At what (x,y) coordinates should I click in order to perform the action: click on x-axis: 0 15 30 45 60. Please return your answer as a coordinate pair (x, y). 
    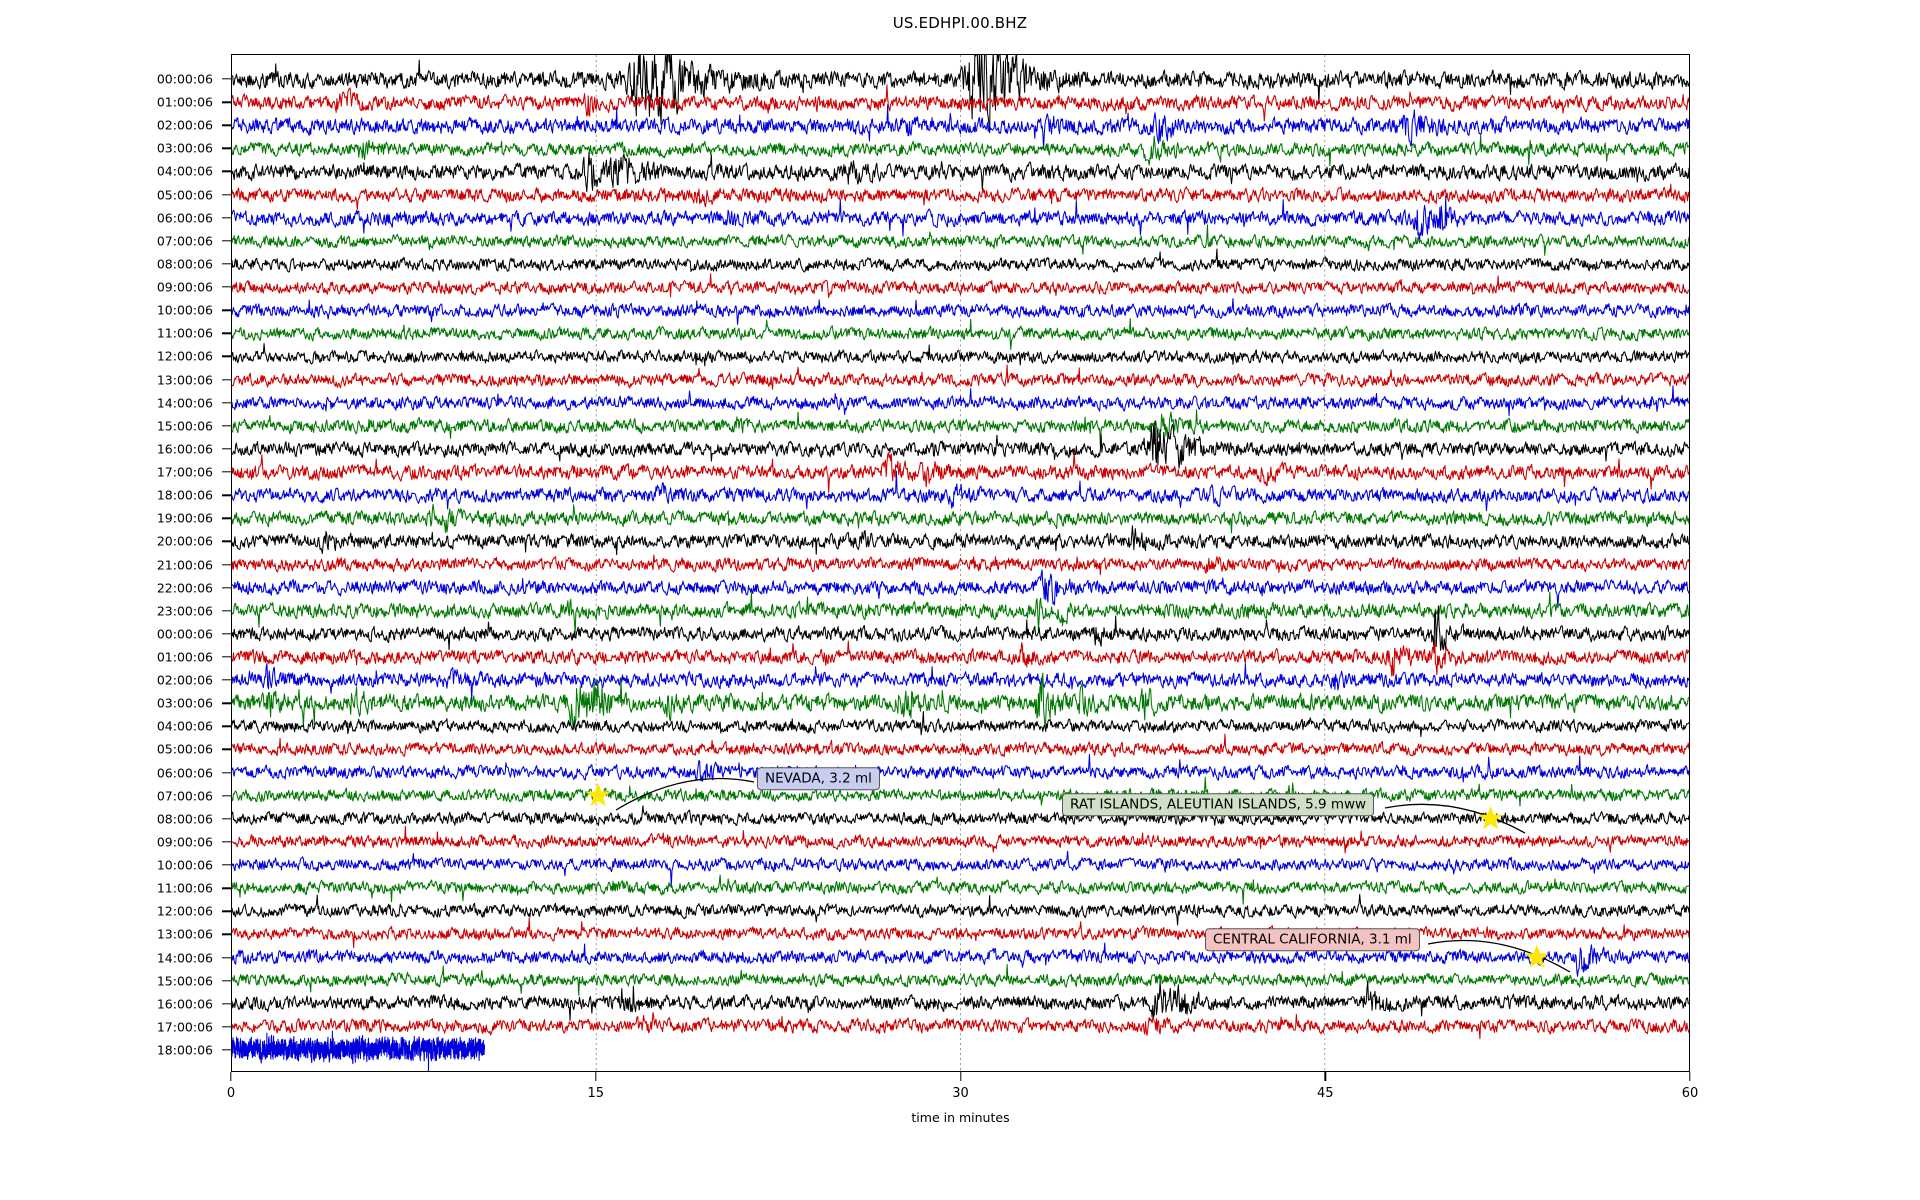
    Looking at the image, I should click on (962, 1102).